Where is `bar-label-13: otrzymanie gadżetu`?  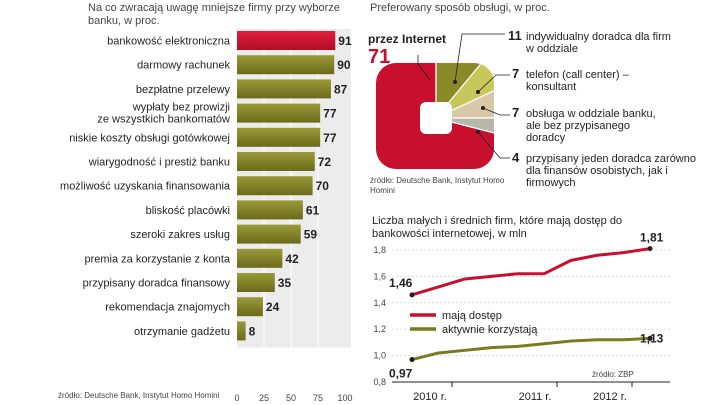 bar-label-13: otrzymanie gadżetu is located at coordinates (182, 332).